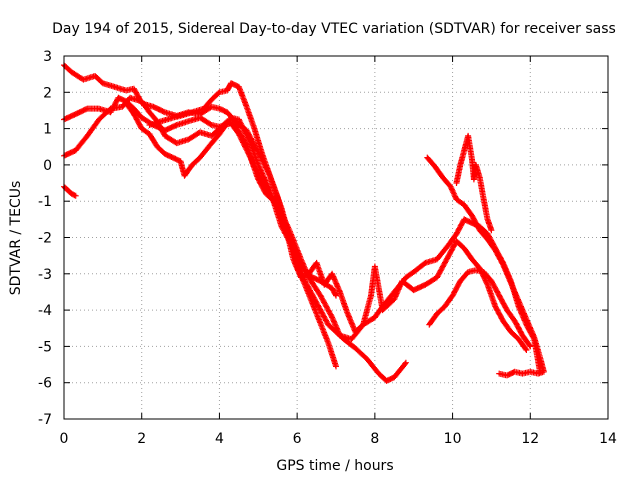 The width and height of the screenshot is (640, 480). Describe the element at coordinates (219, 439) in the screenshot. I see `x-tick-label: 4` at that location.